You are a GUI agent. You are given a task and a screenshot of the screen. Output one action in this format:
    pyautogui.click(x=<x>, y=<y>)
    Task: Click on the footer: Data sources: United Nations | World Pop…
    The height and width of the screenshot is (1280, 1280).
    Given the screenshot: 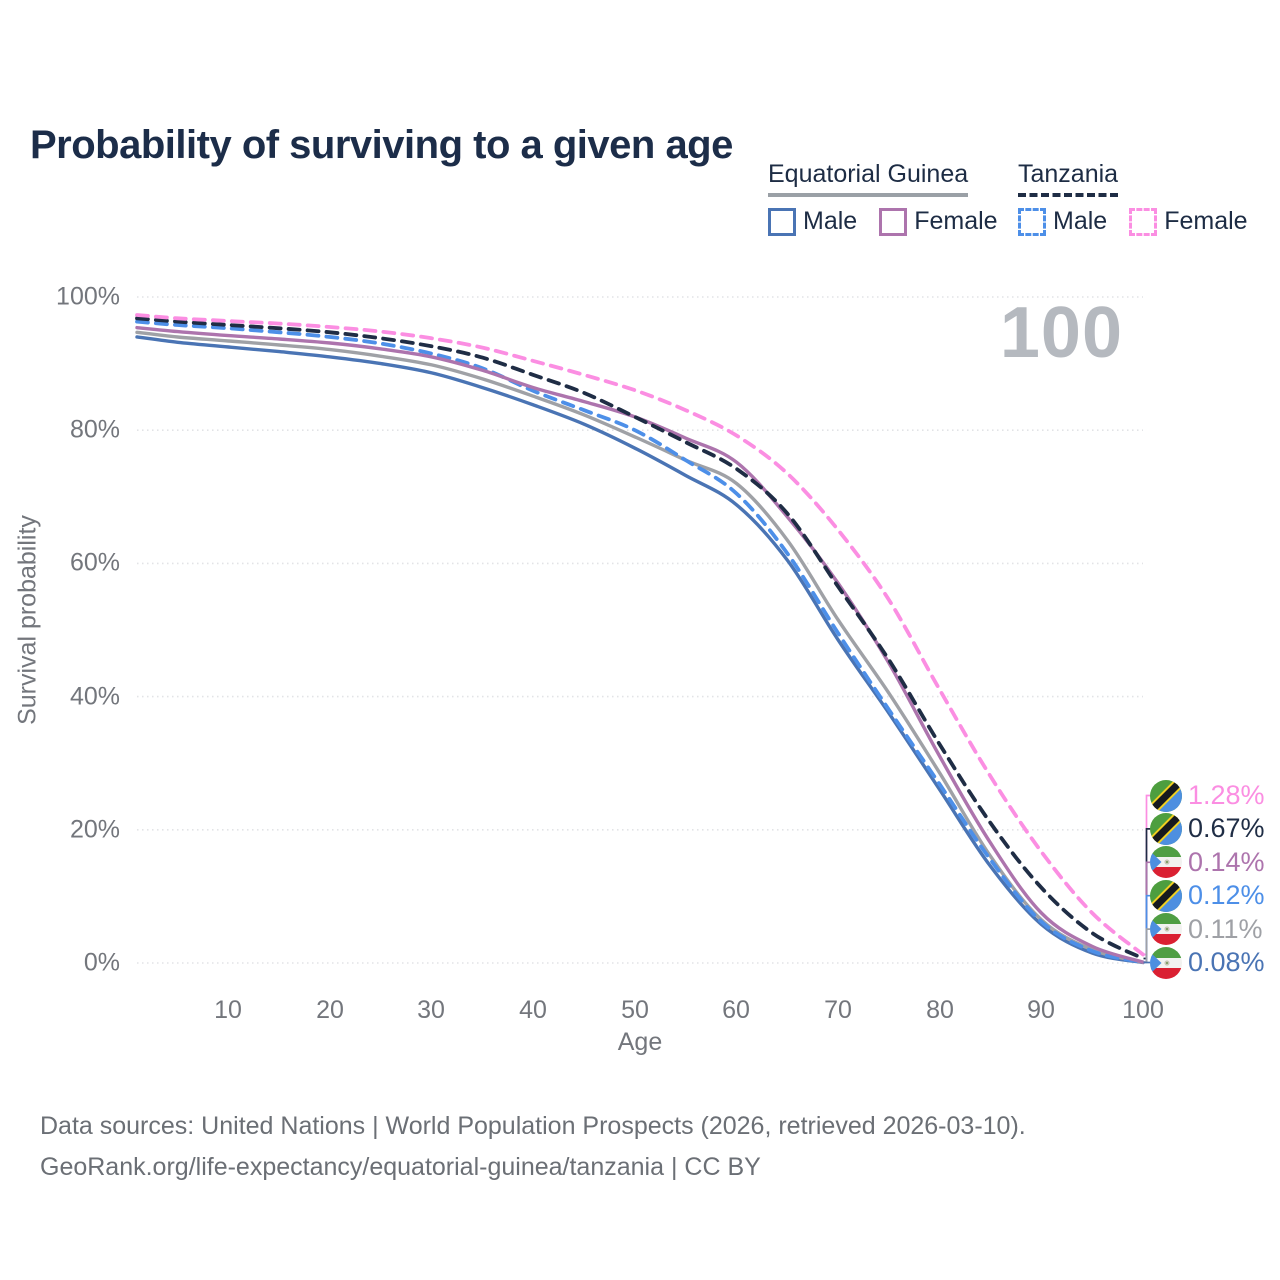 What is the action you would take?
    pyautogui.click(x=533, y=1147)
    